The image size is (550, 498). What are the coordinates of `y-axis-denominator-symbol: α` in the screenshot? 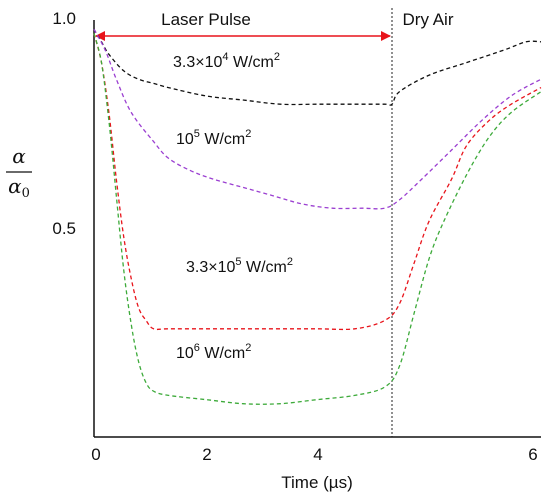 It's located at (15, 186).